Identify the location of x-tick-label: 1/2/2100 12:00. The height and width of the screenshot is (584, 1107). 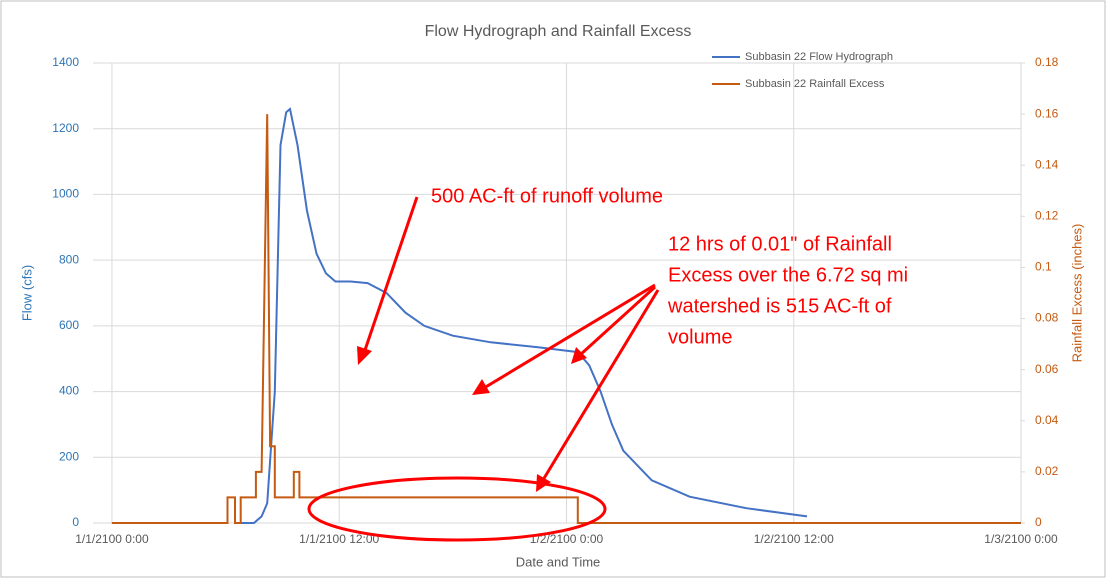
(794, 539).